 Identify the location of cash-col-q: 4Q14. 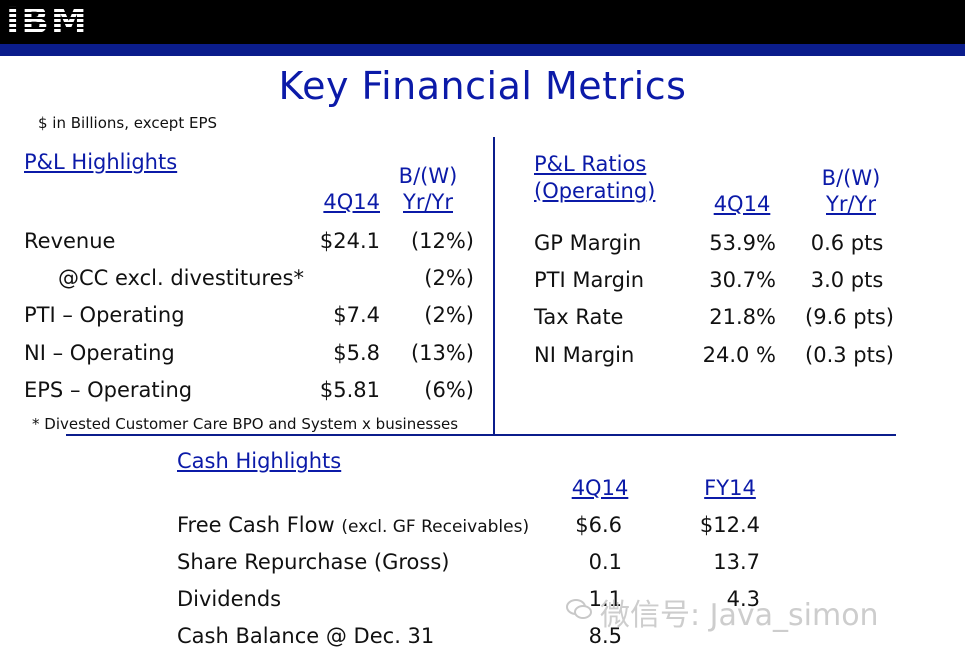
(600, 488).